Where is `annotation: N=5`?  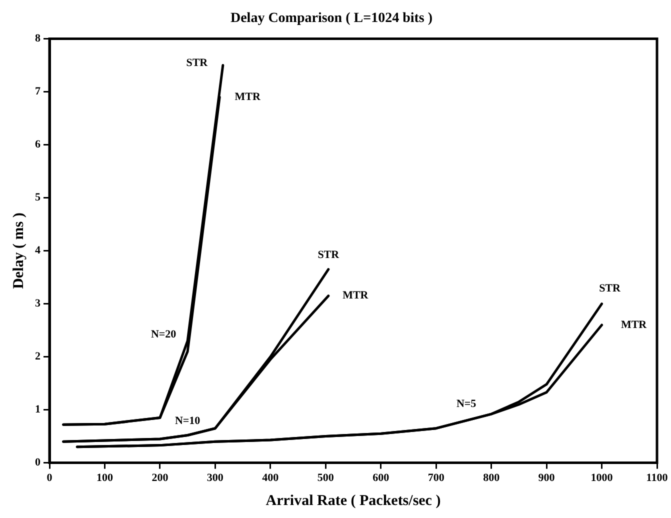 annotation: N=5 is located at coordinates (466, 404).